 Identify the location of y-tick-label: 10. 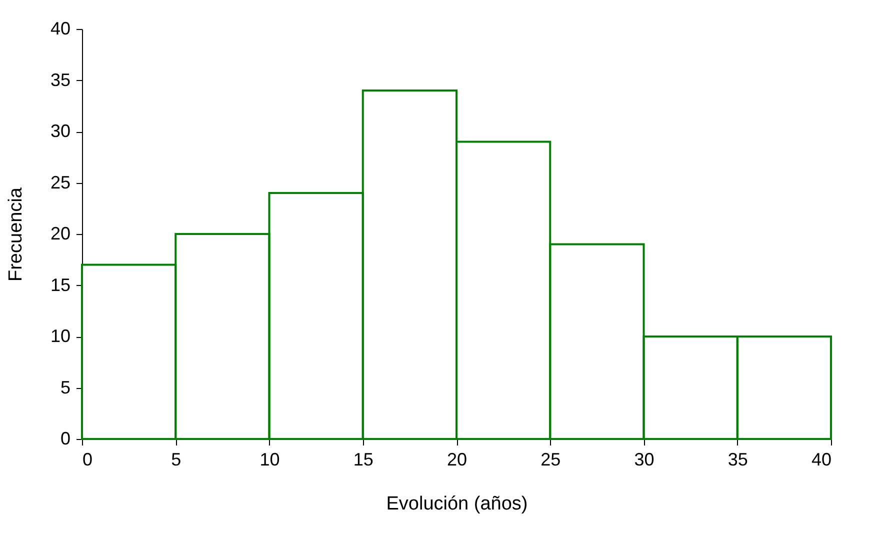
(60, 336).